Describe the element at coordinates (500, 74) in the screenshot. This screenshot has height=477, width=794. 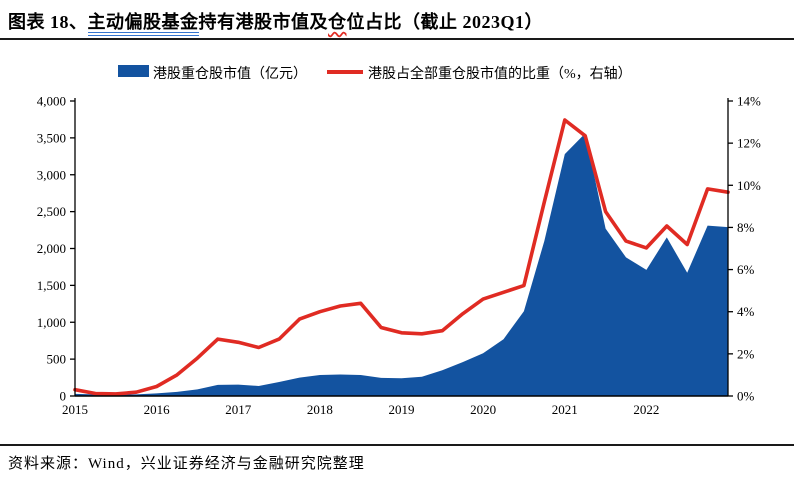
I see `legend-line-label: 港股占全部重仓股市值的比重（%，右轴）` at that location.